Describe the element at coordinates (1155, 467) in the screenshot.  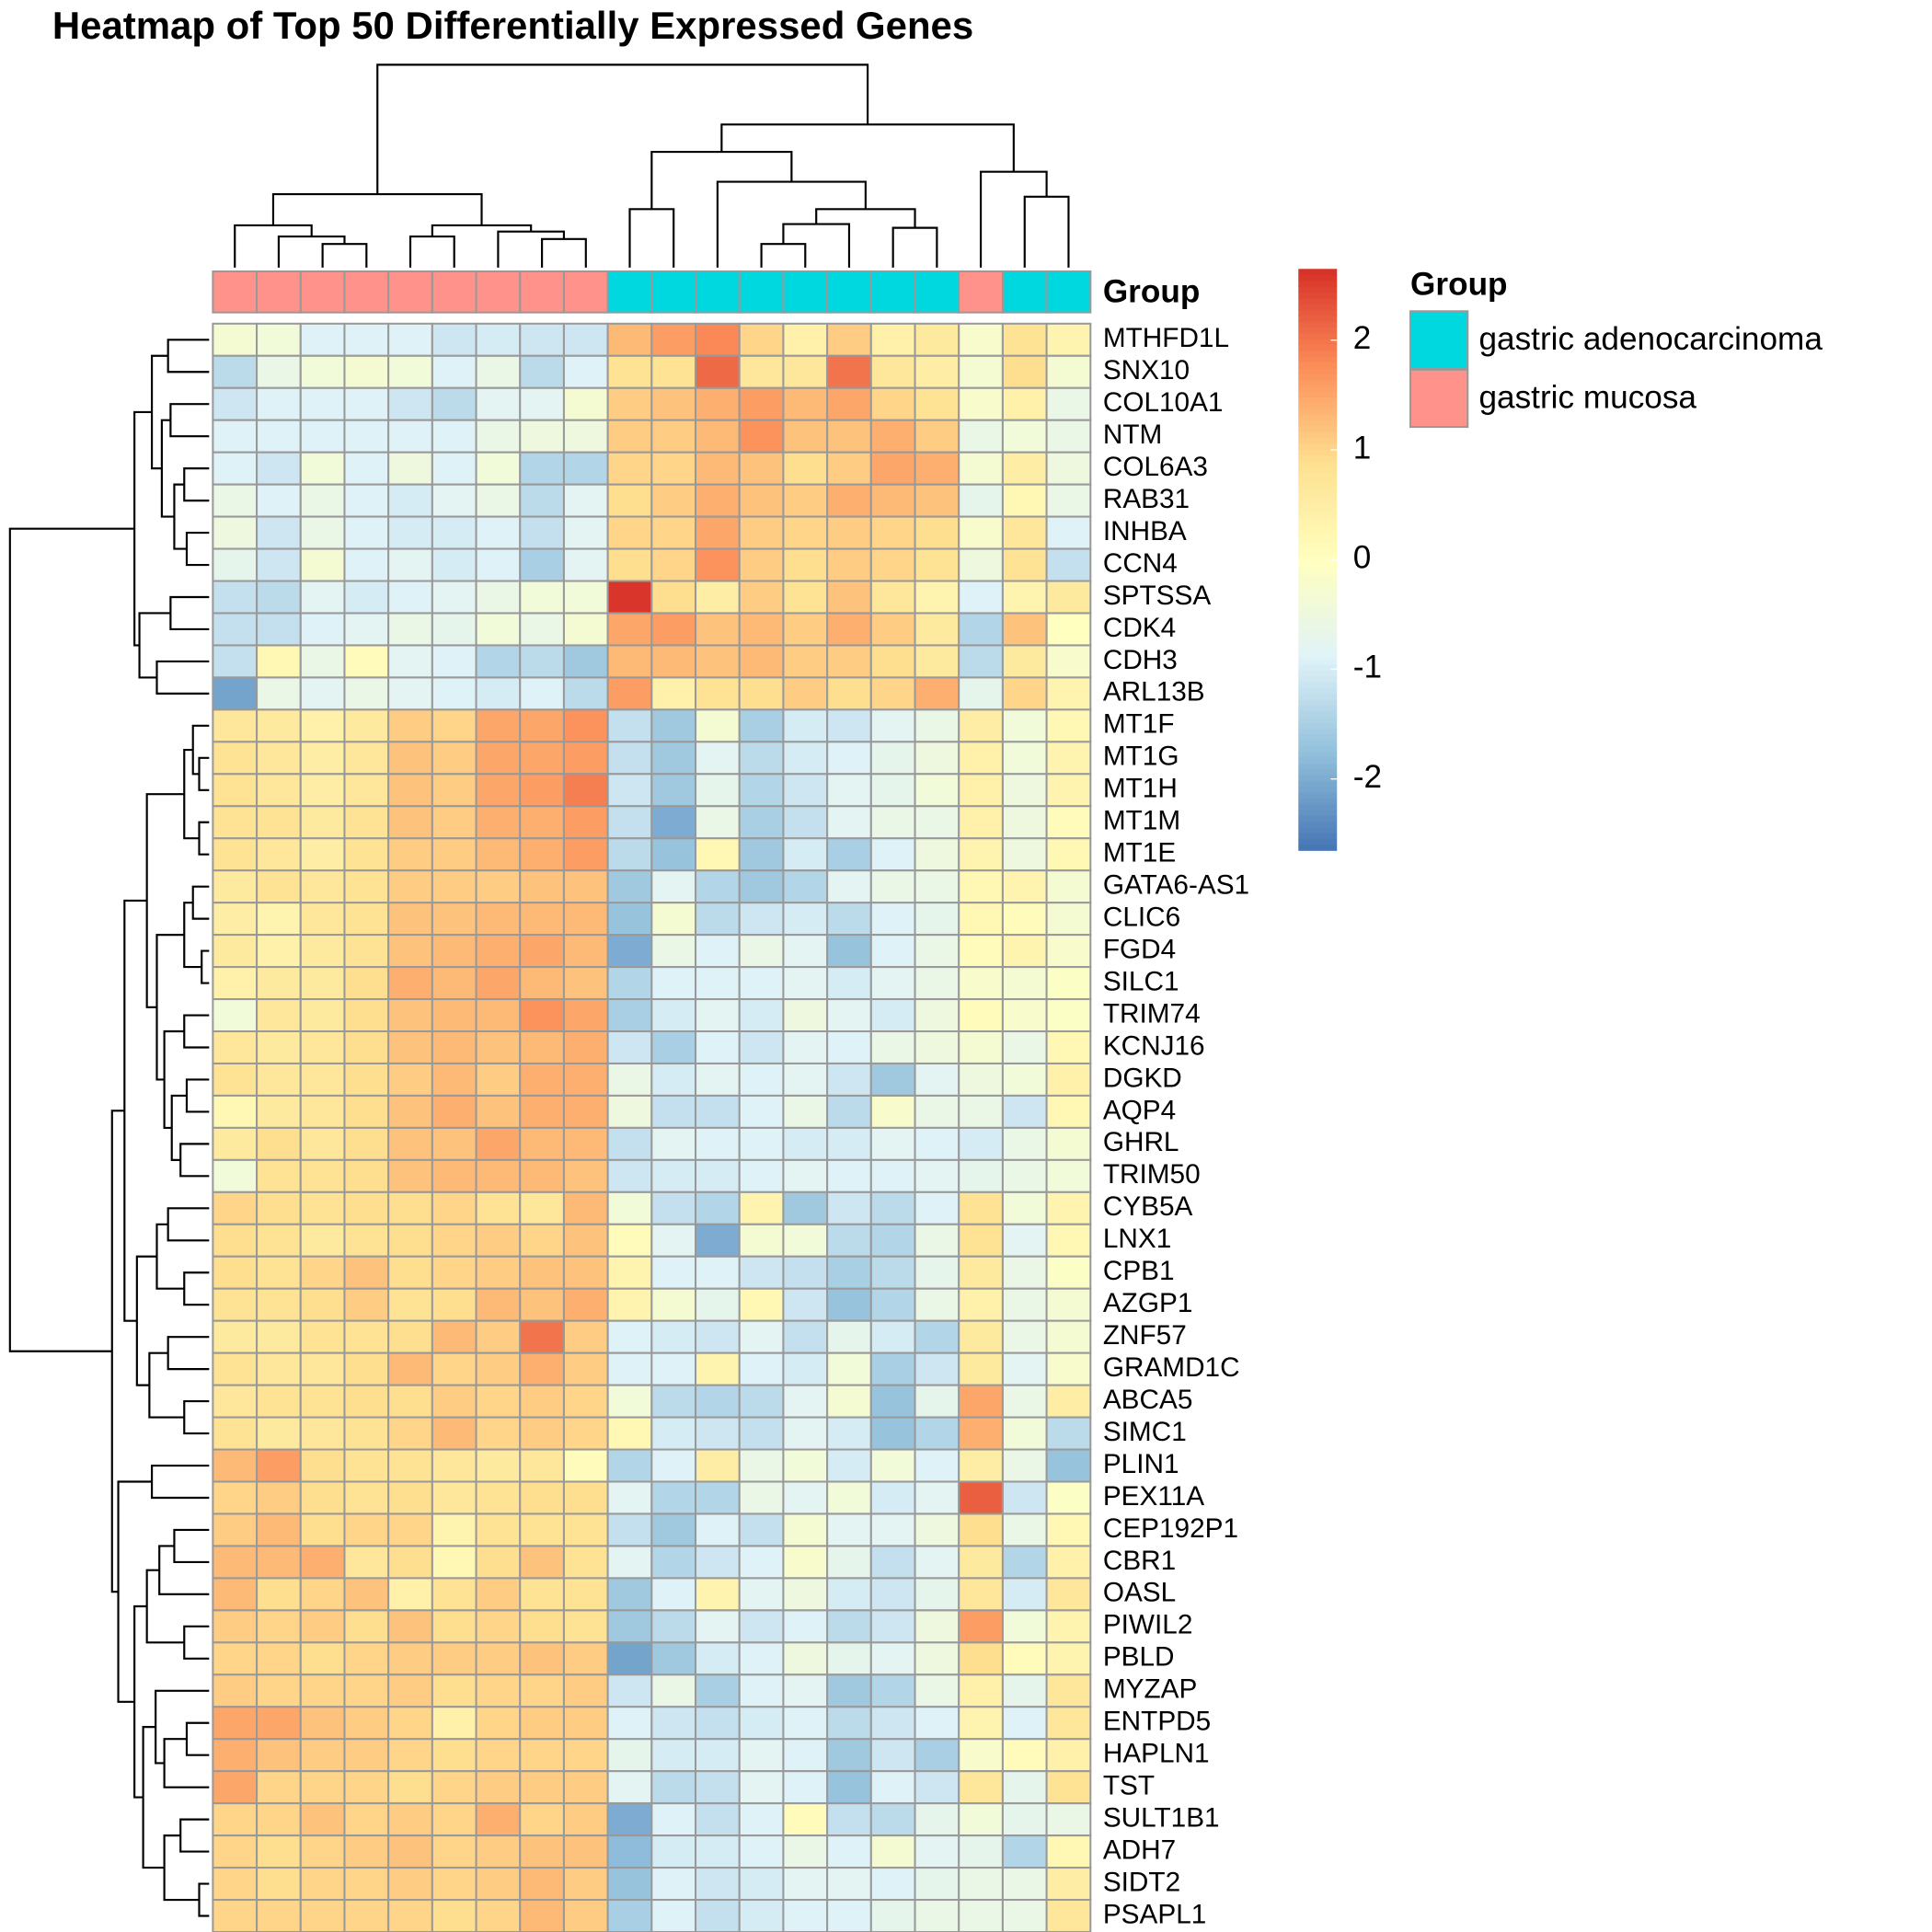
I see `row-label: COL6A3` at that location.